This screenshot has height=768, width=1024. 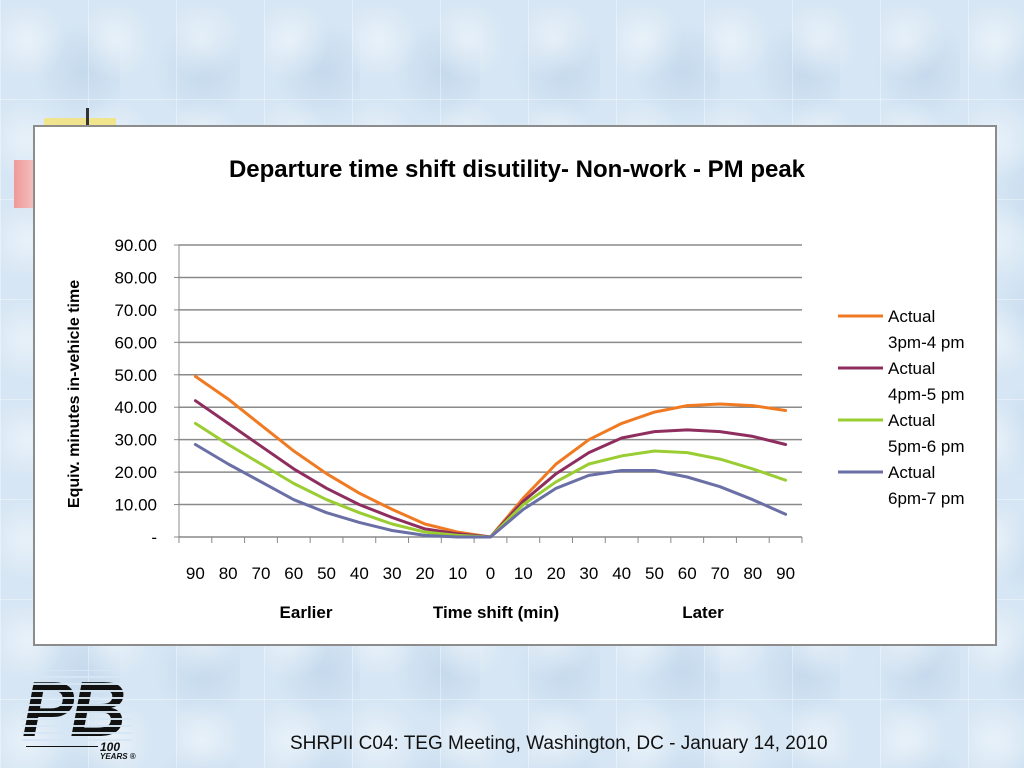 What do you see at coordinates (118, 756) in the screenshot?
I see `pb-logo-years: YEARS ®` at bounding box center [118, 756].